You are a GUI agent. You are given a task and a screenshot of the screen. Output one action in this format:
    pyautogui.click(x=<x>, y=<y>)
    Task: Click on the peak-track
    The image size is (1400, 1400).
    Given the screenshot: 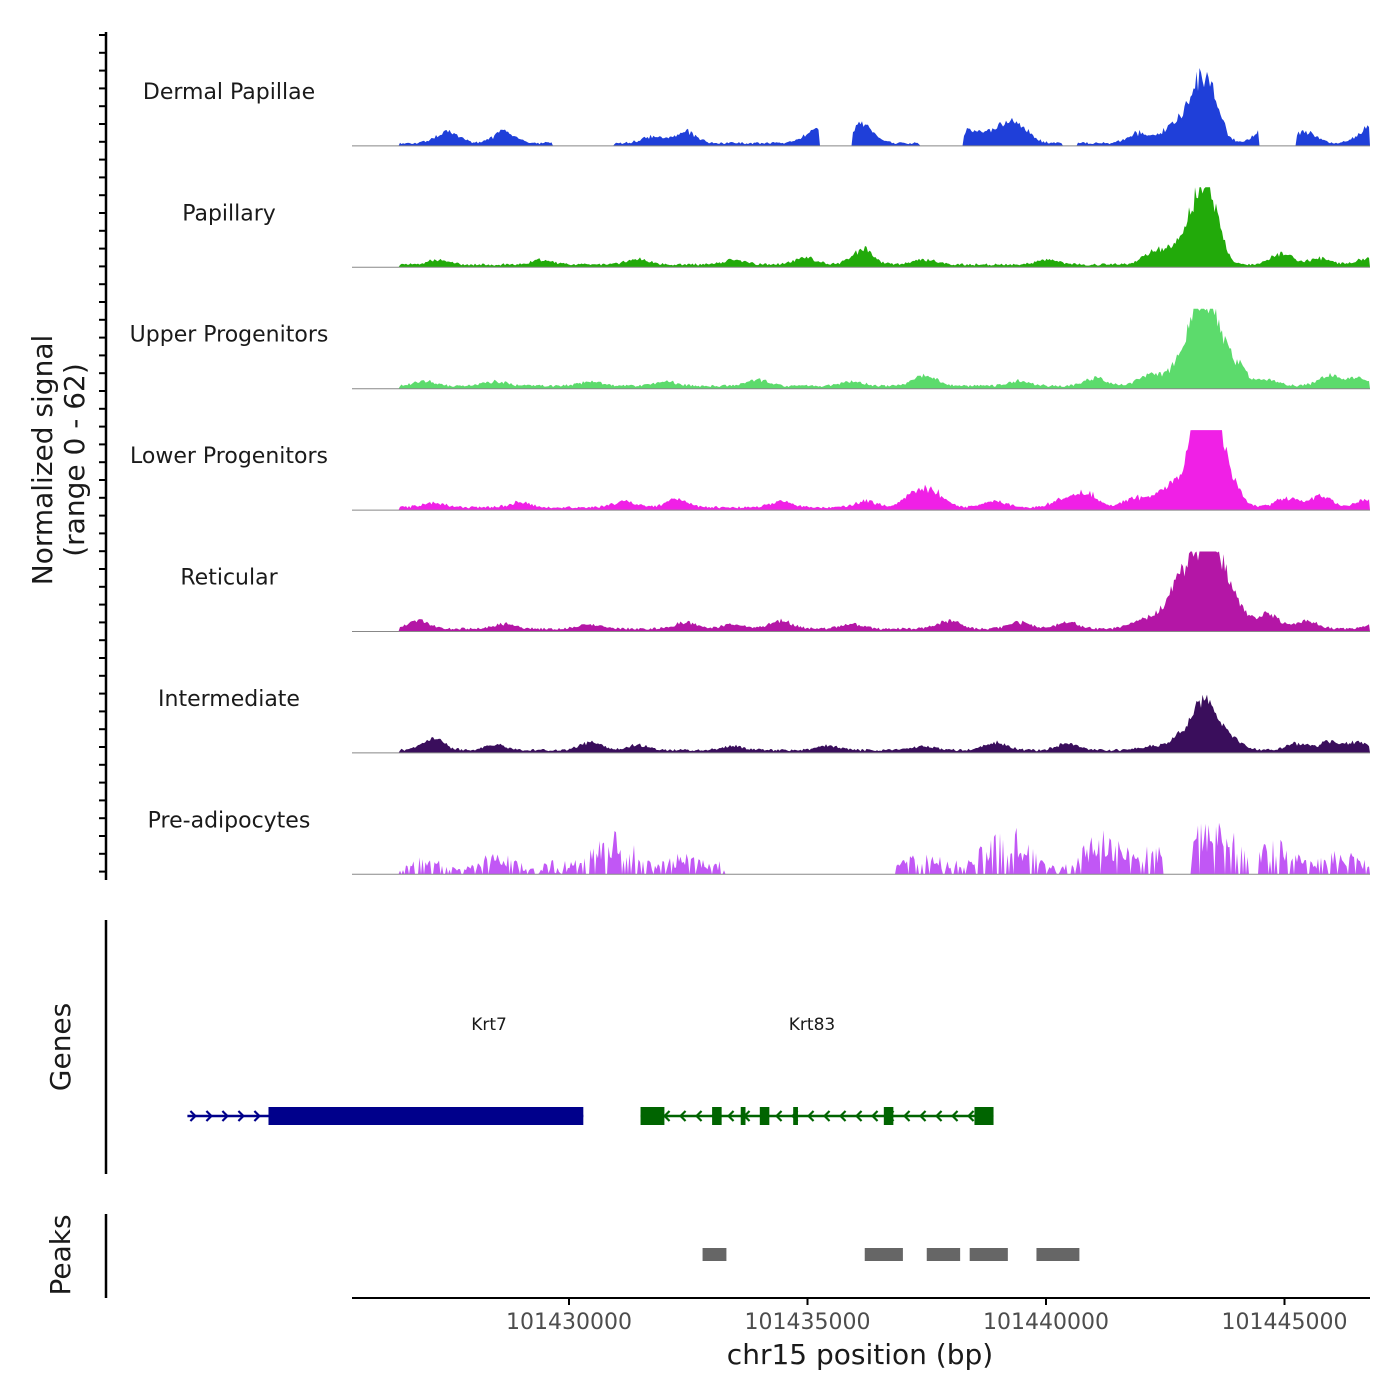 What is the action you would take?
    pyautogui.click(x=891, y=1254)
    